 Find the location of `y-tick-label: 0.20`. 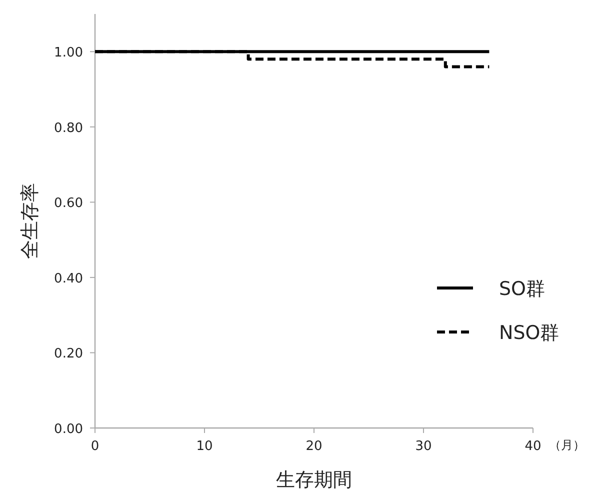

y-tick-label: 0.20 is located at coordinates (68, 354).